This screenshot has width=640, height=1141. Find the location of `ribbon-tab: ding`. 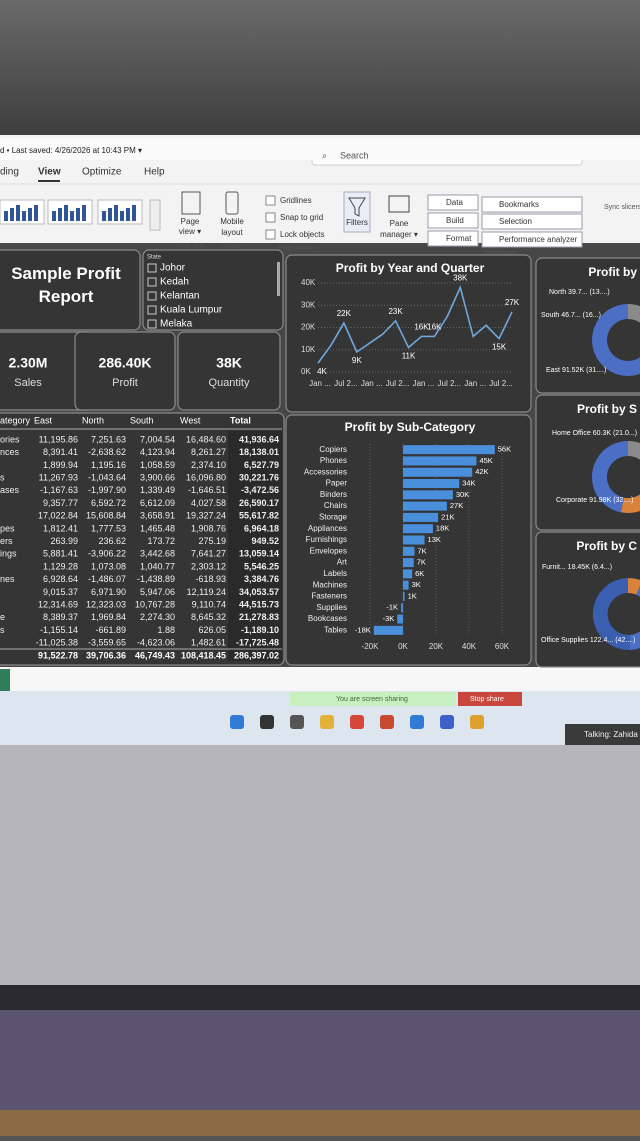

ribbon-tab: ding is located at coordinates (9, 172).